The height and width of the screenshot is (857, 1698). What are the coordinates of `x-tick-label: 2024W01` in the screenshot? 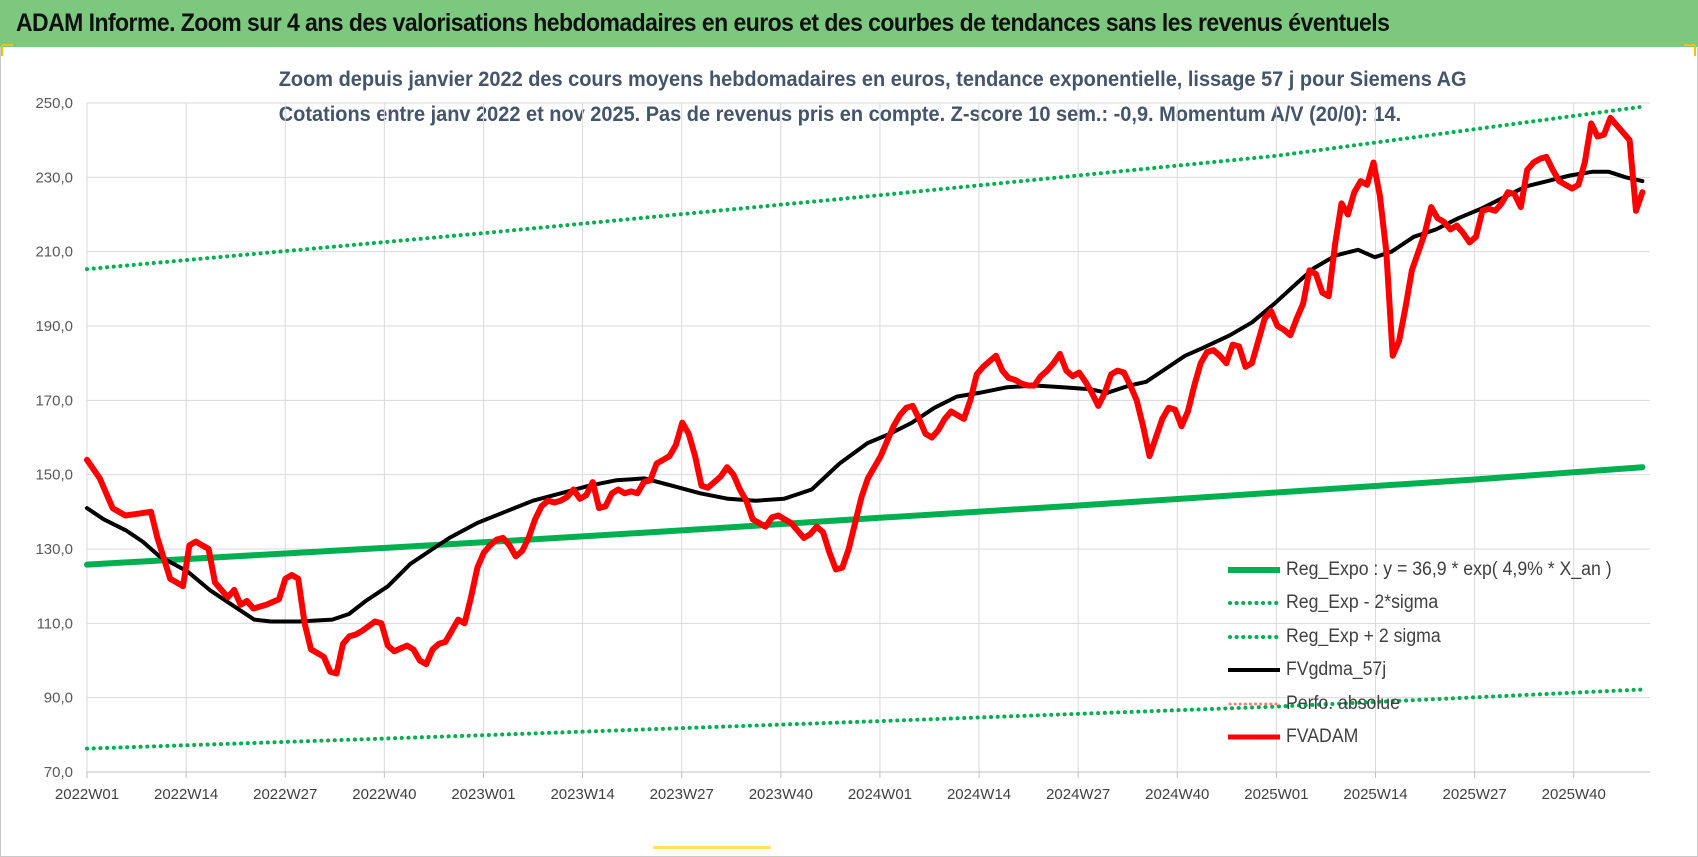 It's located at (880, 794).